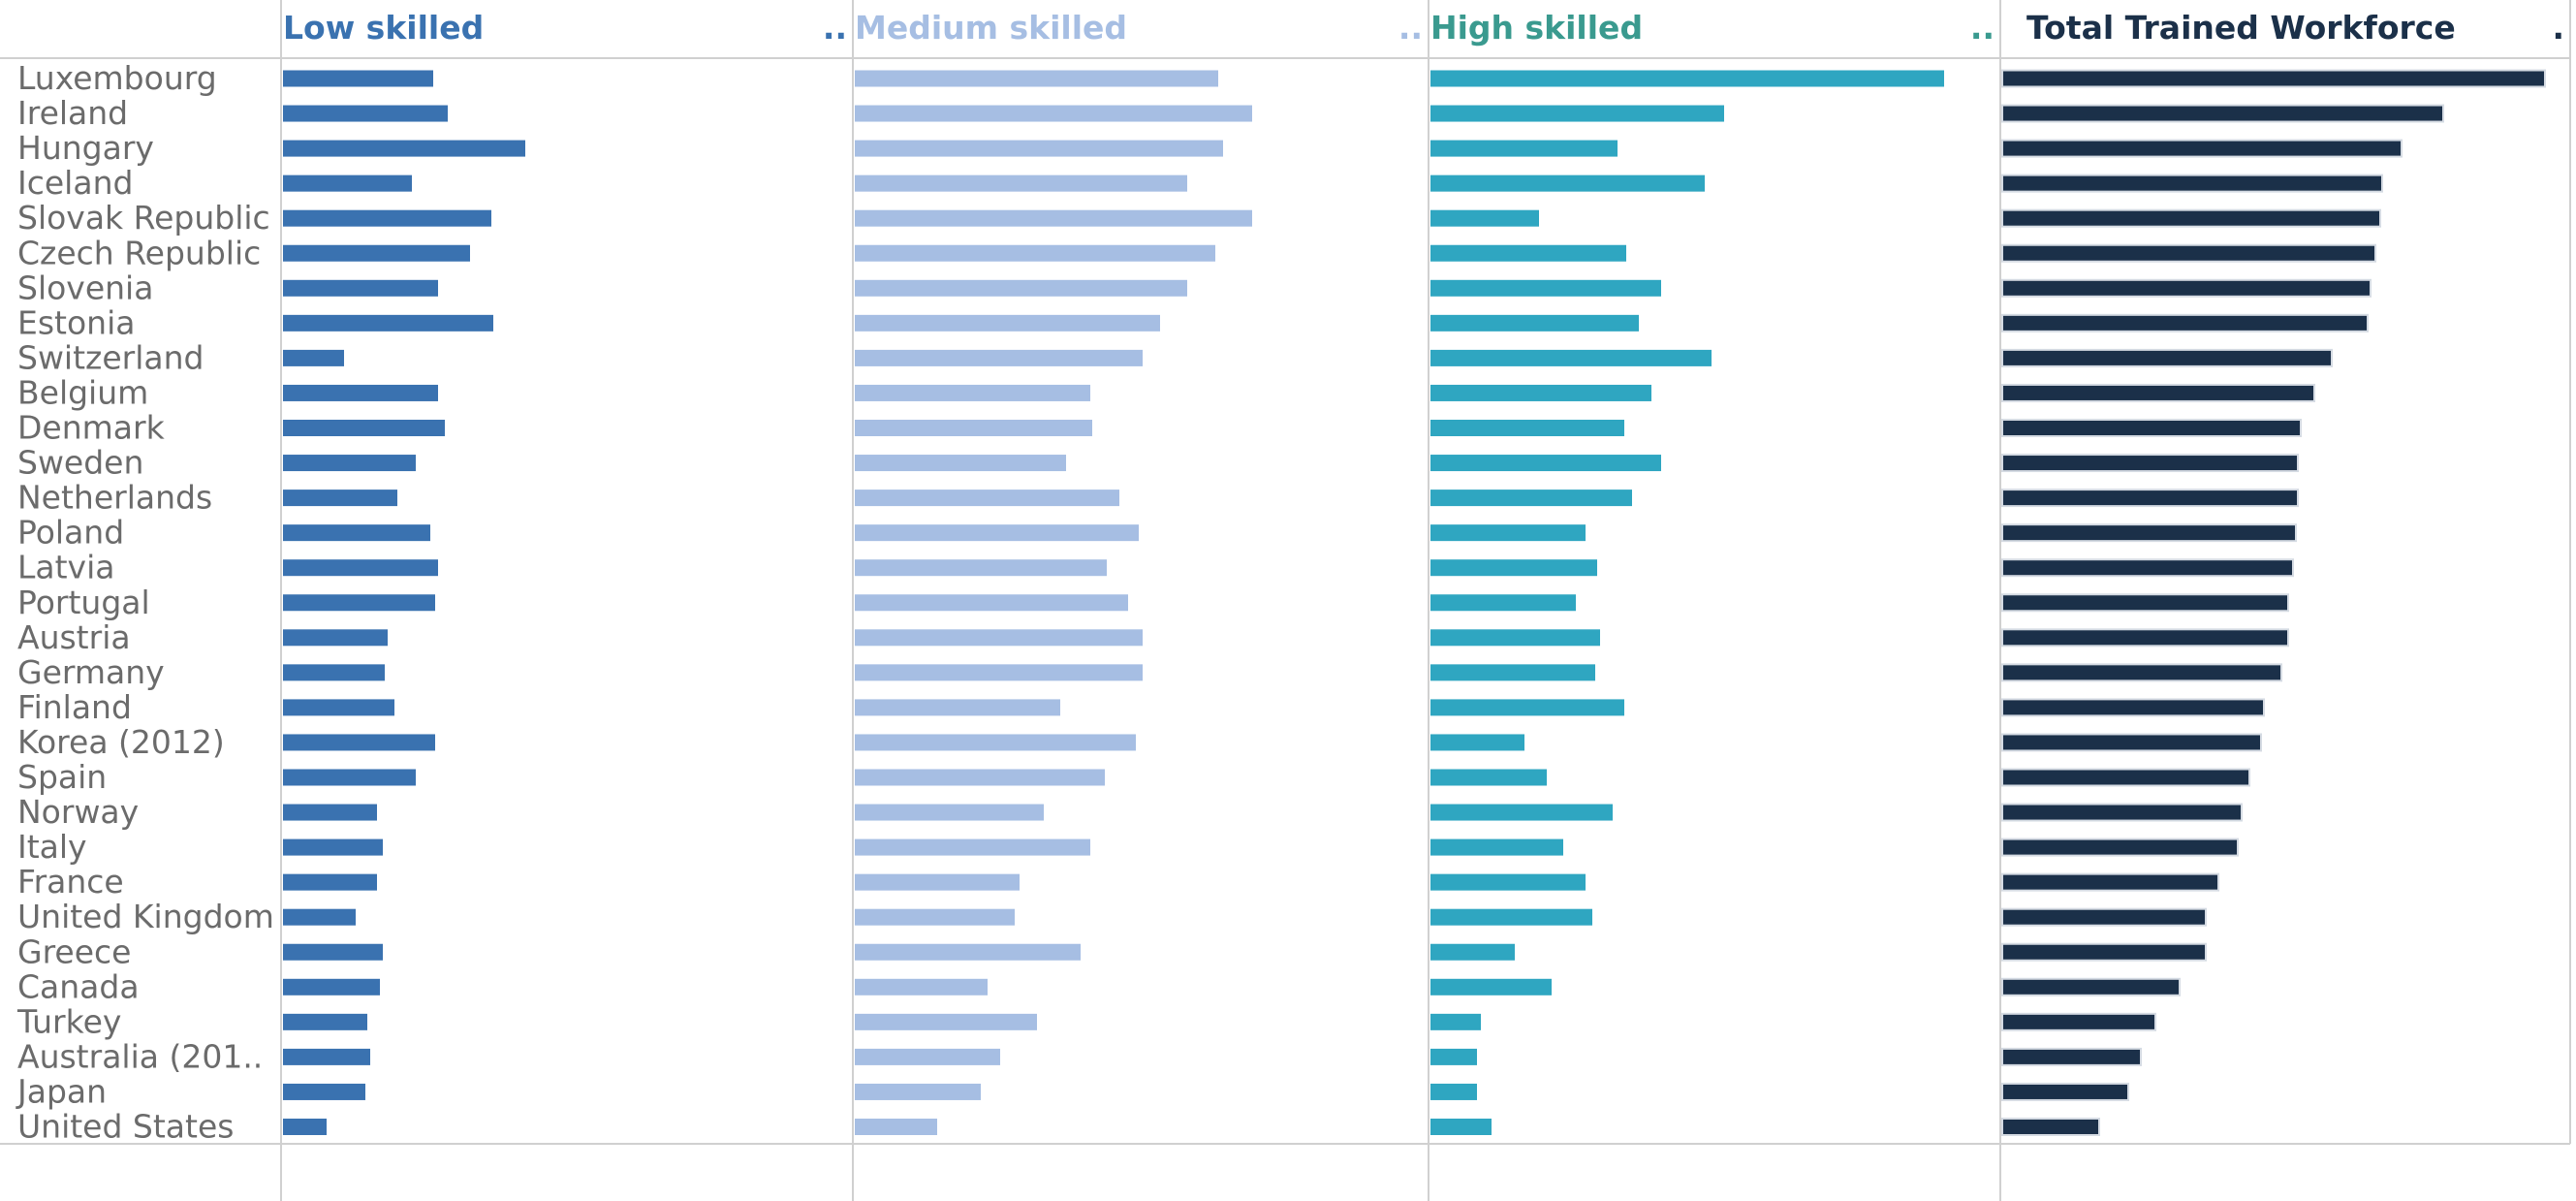 Image resolution: width=2576 pixels, height=1201 pixels. Describe the element at coordinates (324, 1091) in the screenshot. I see `bar-low-skilled-japan` at that location.